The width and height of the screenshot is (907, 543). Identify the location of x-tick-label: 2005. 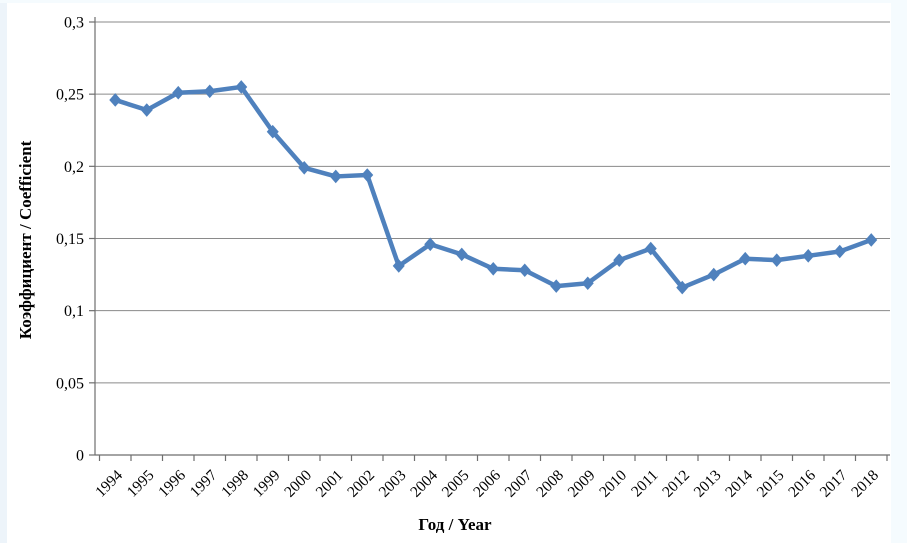
(456, 484).